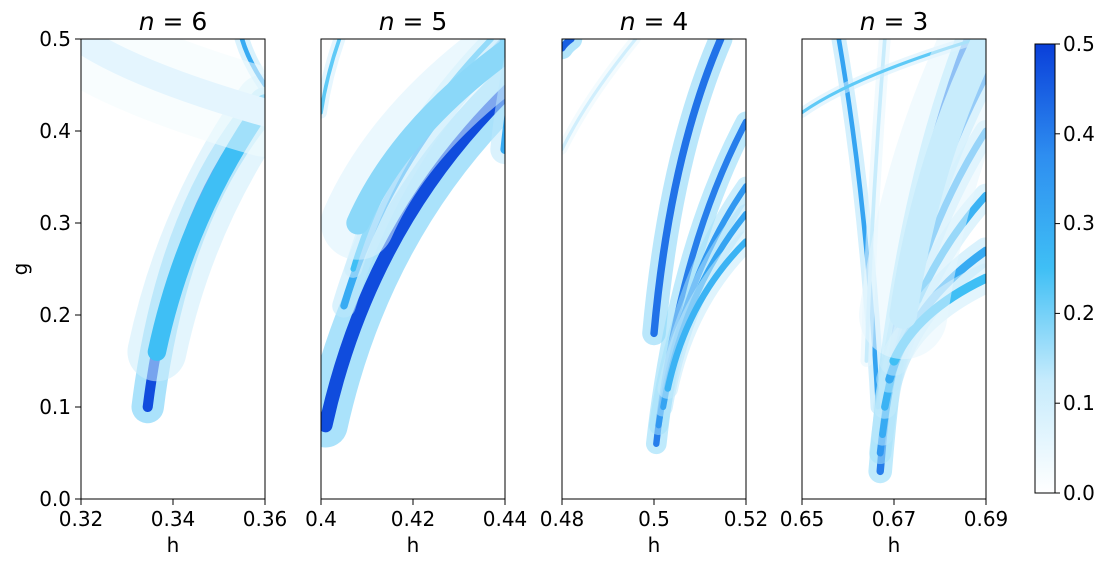 Image resolution: width=1107 pixels, height=565 pixels. Describe the element at coordinates (173, 519) in the screenshot. I see `x-tick-label: 0.34` at that location.